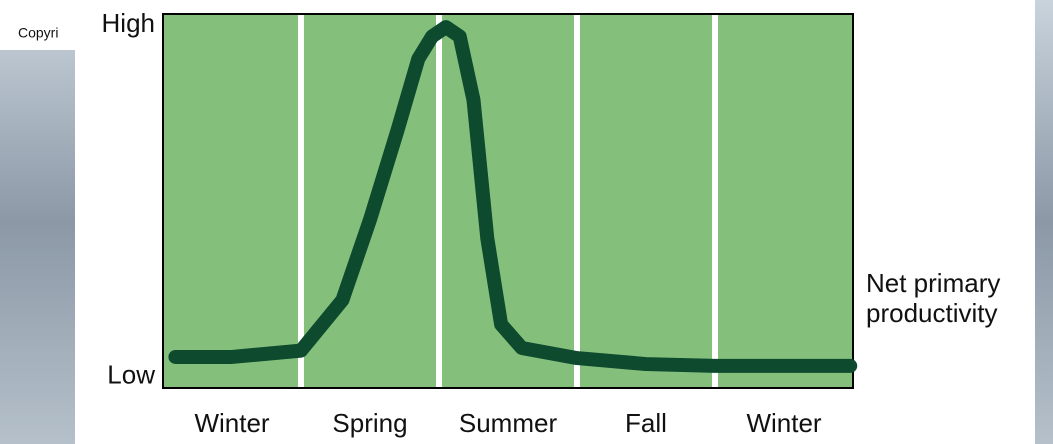 Image resolution: width=1053 pixels, height=444 pixels. Describe the element at coordinates (131, 375) in the screenshot. I see `y-tick-label: Low` at that location.